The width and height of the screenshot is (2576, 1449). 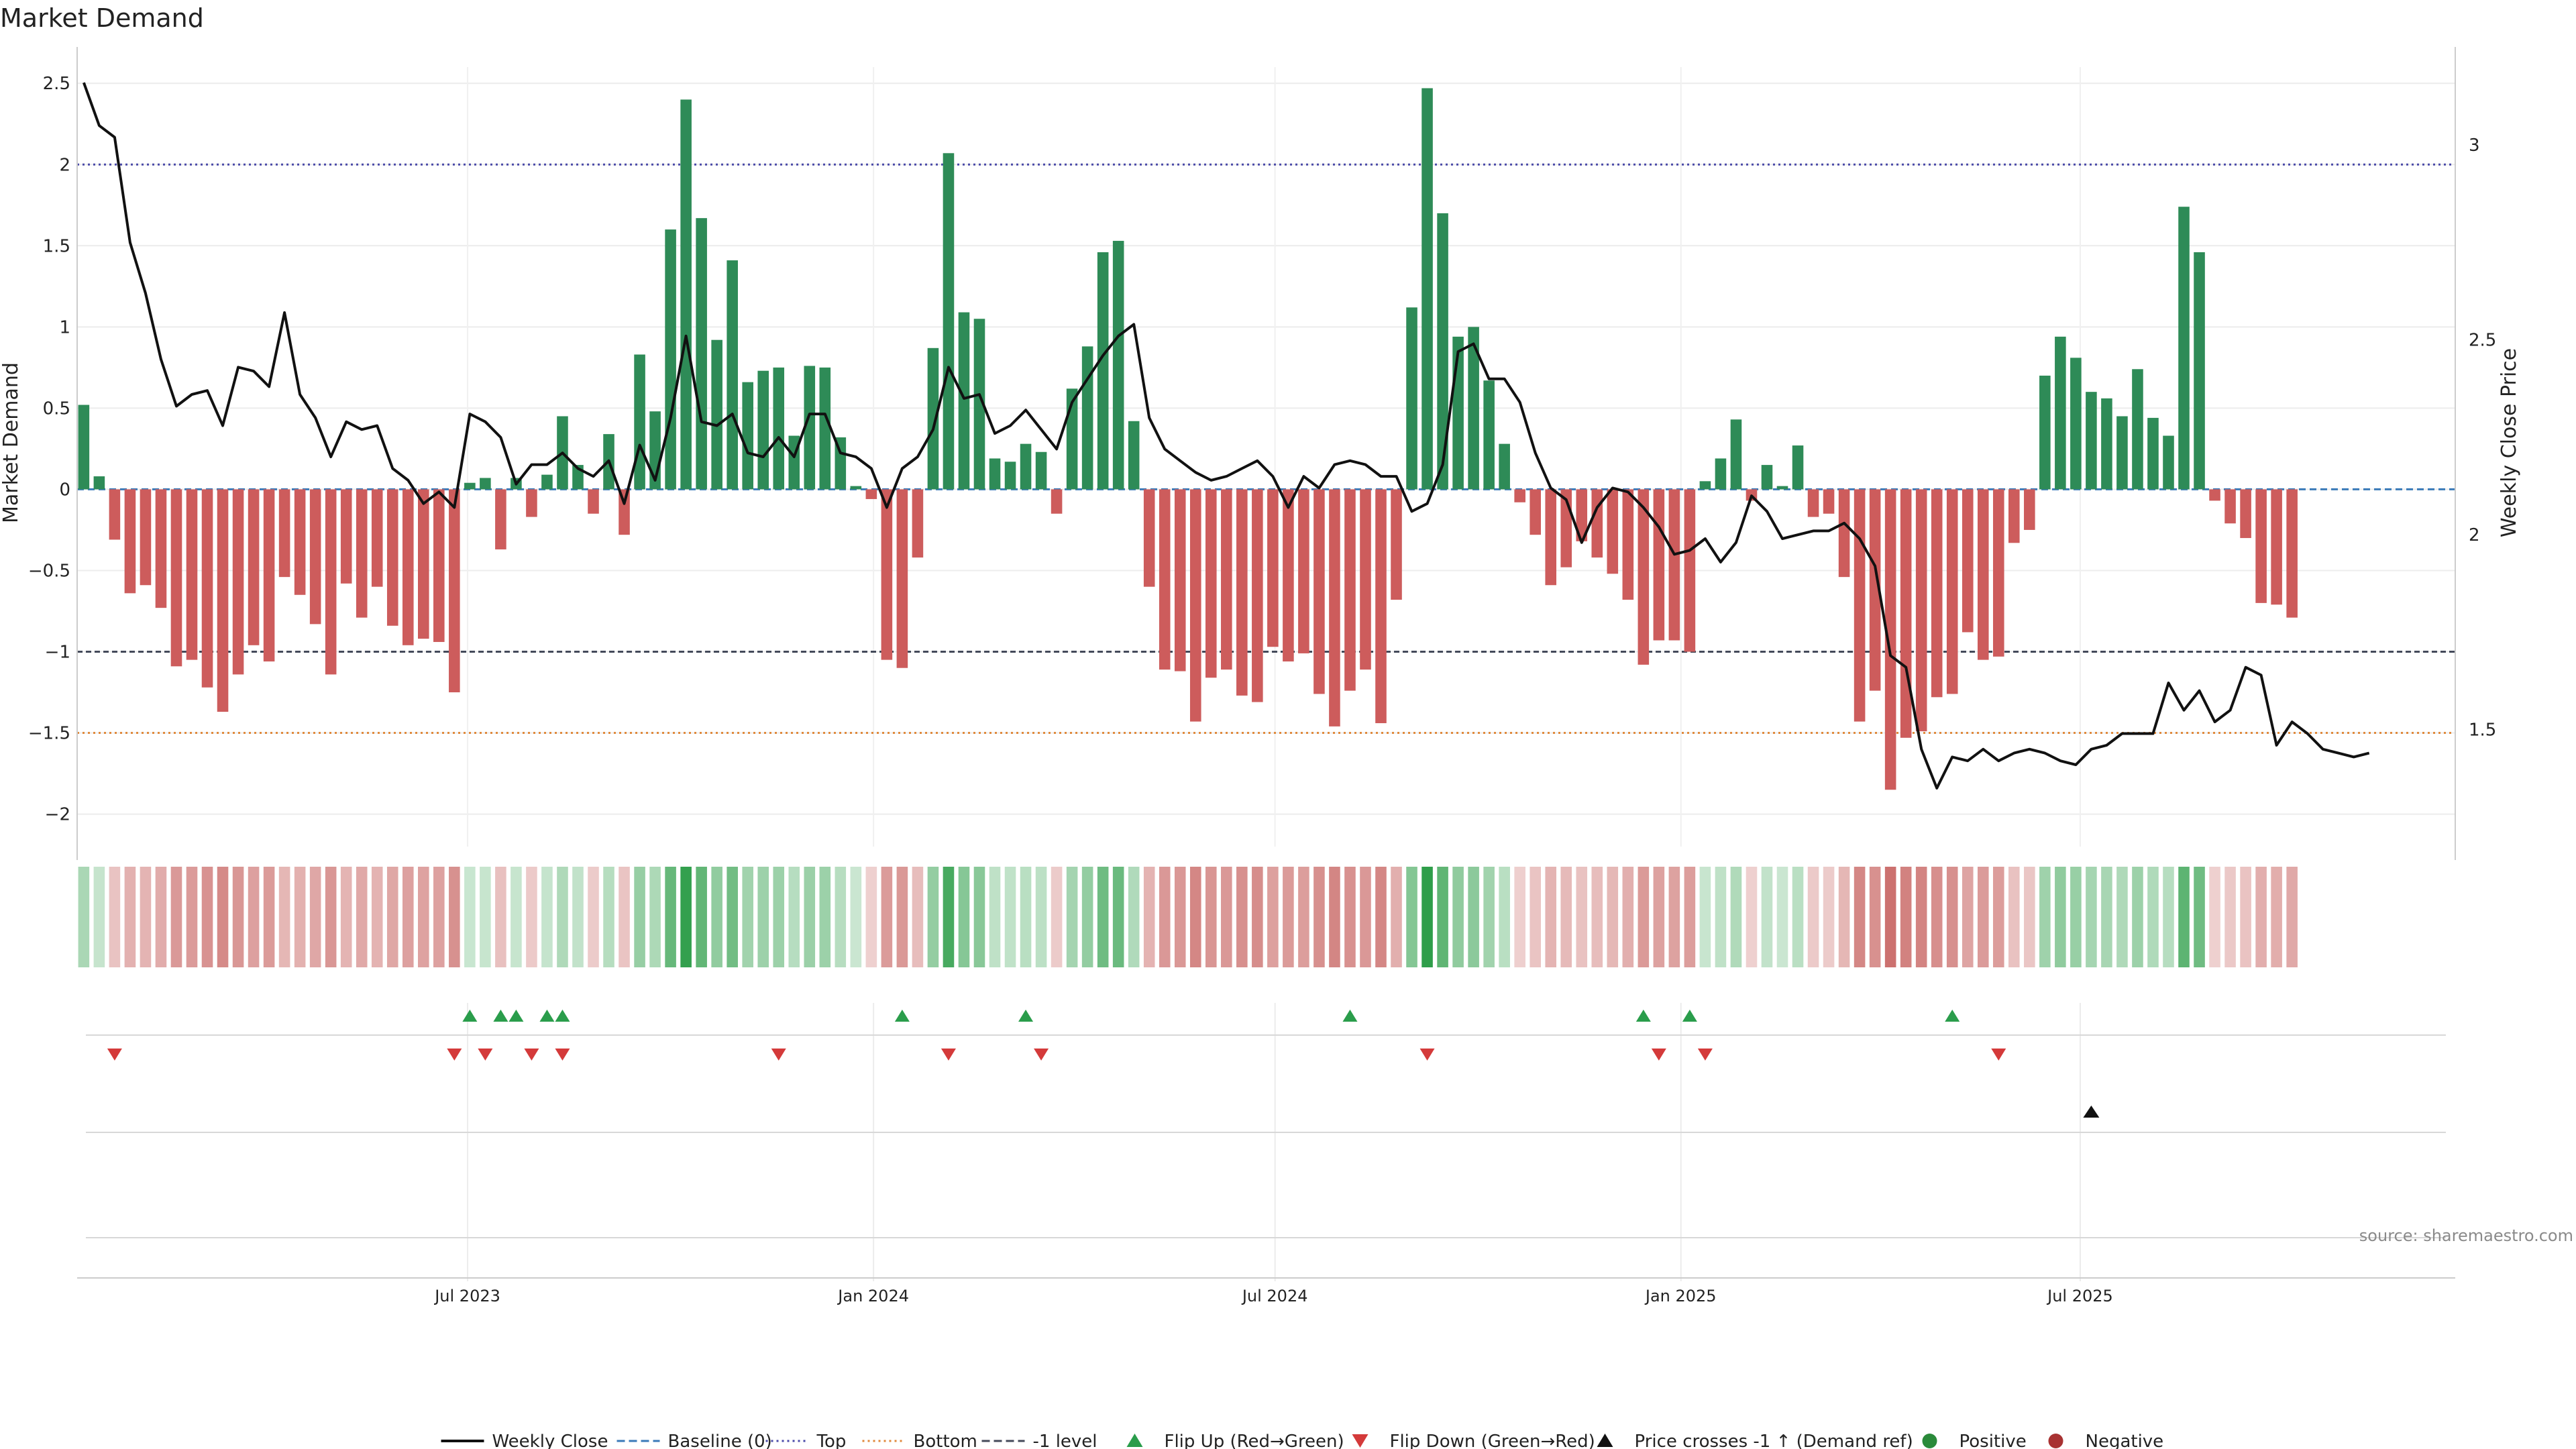 I want to click on y2-tick-label: 2.5, so click(x=2482, y=341).